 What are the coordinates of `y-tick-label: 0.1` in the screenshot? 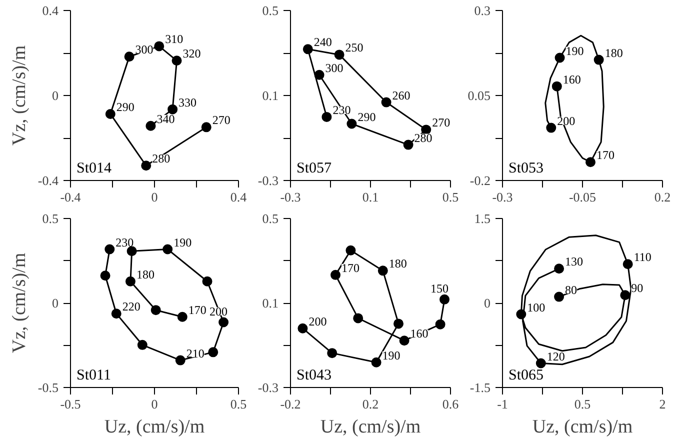 It's located at (270, 95).